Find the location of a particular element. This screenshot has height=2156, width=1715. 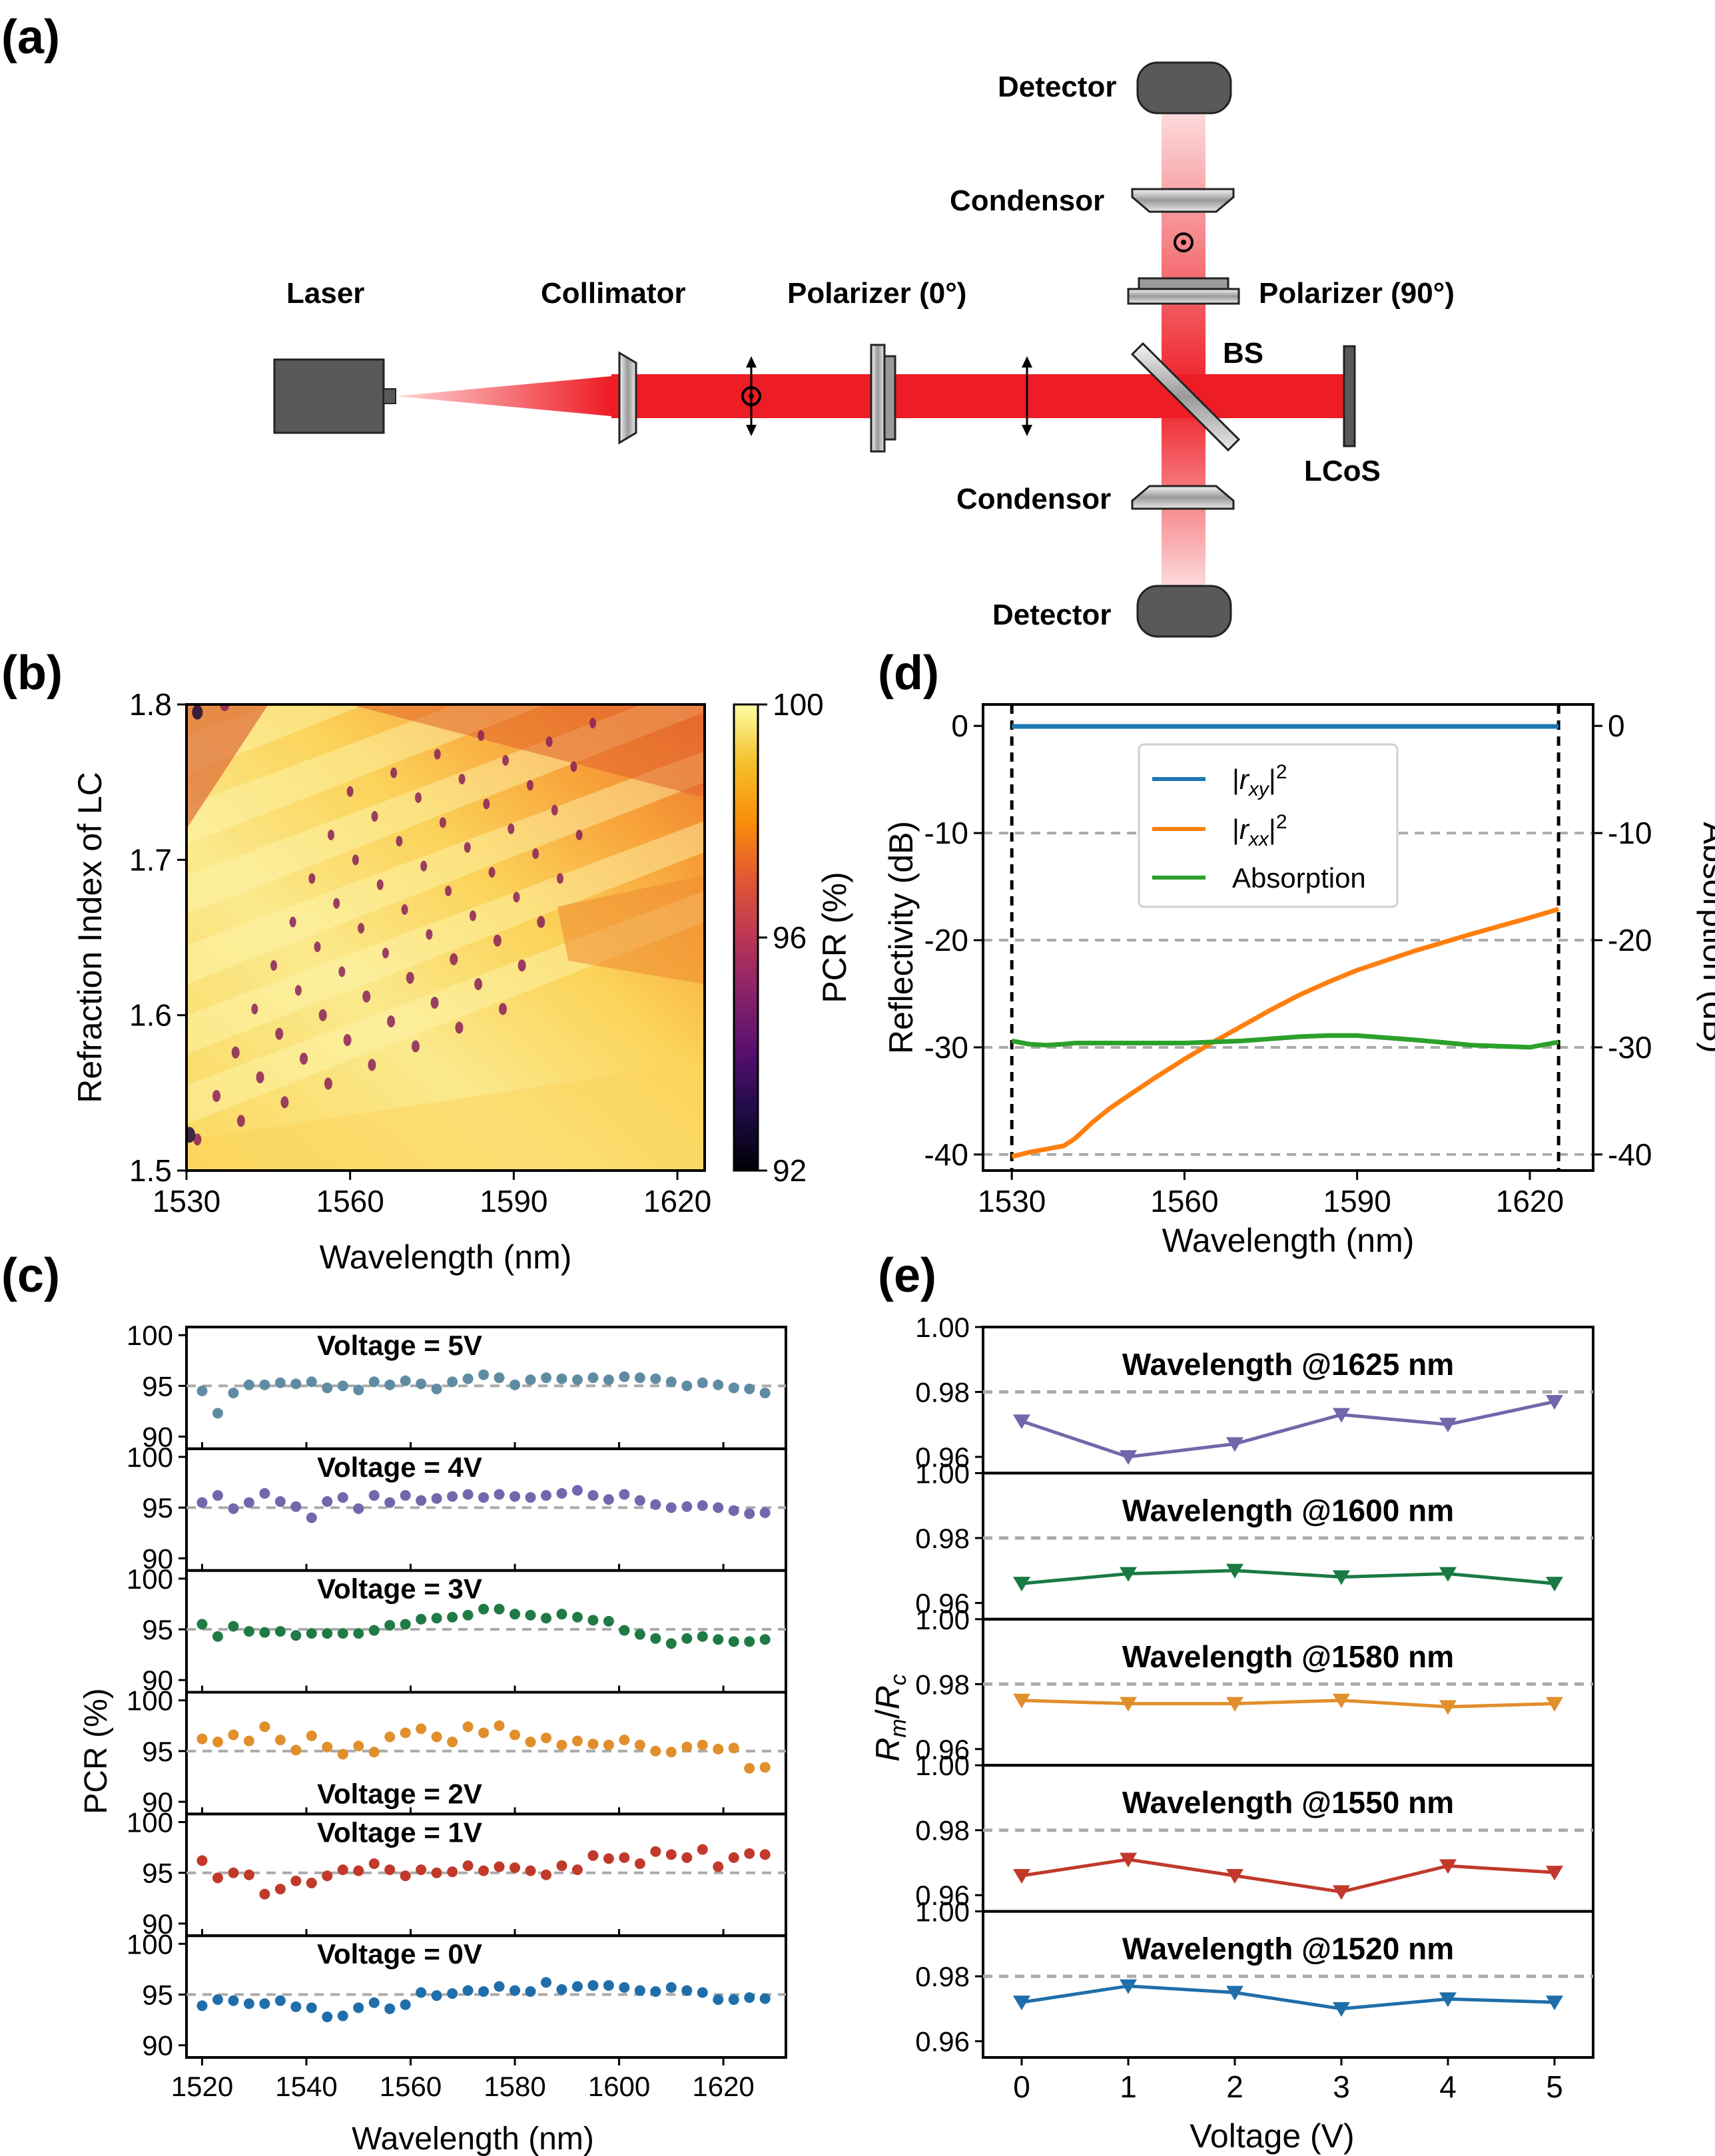

ratio-xlabel: Voltage (V) is located at coordinates (1272, 2136).